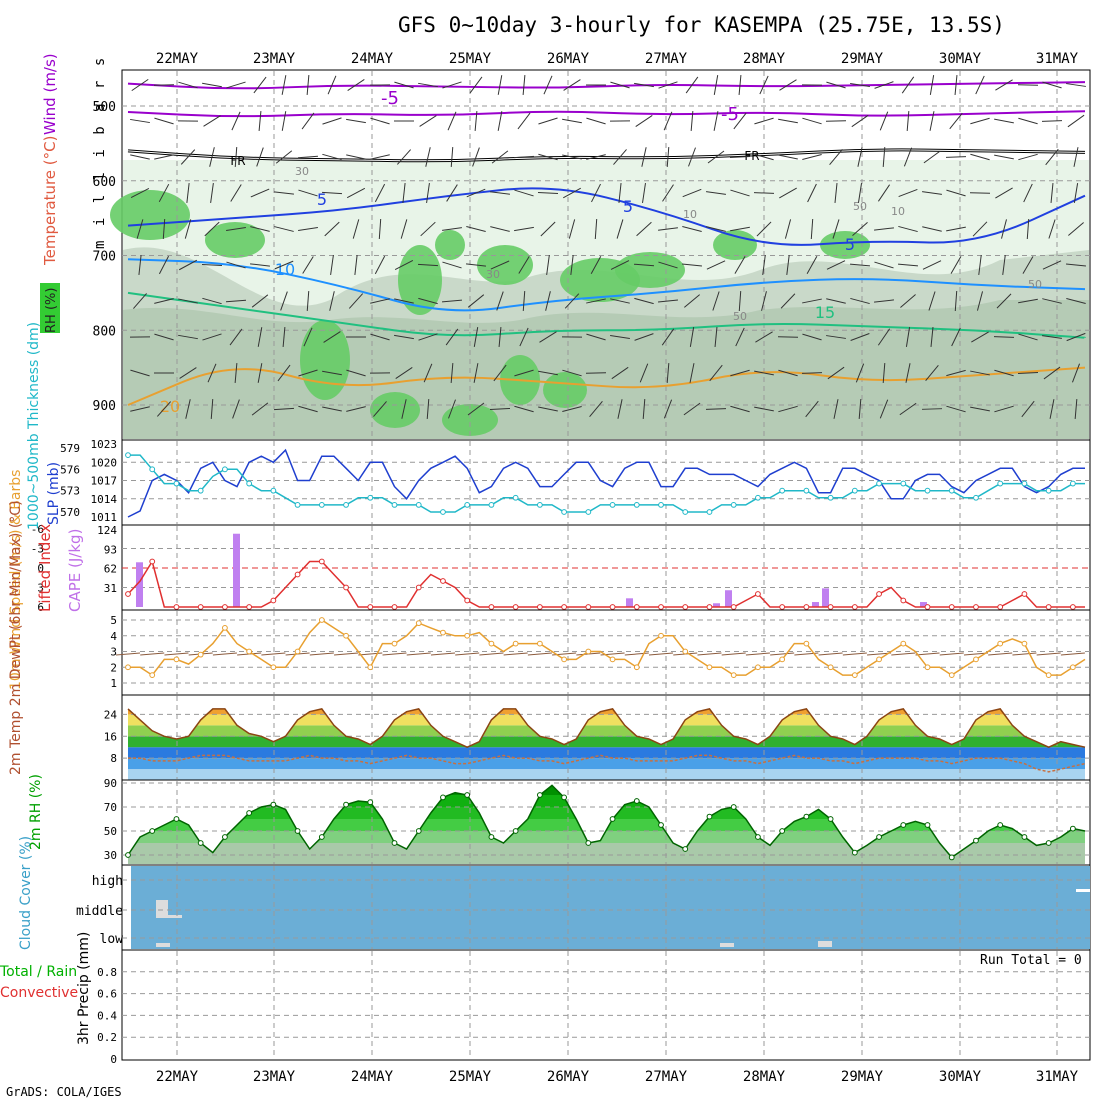  Describe the element at coordinates (470, 1077) in the screenshot. I see `bottom-date-label: 25MAY` at that location.